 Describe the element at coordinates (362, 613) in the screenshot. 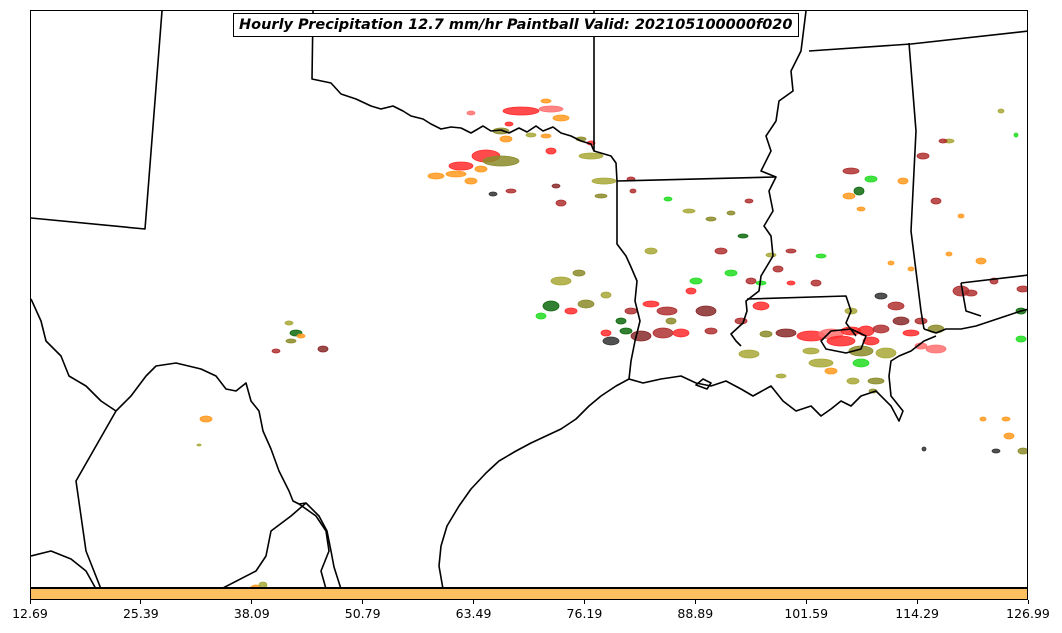

I see `colorbar-tick-label: 50.79` at that location.